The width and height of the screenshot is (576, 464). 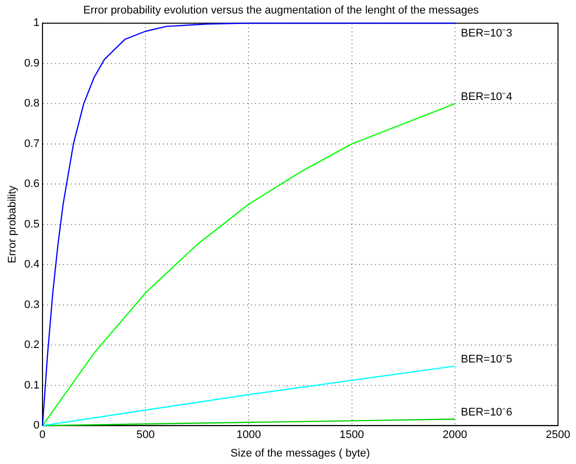 What do you see at coordinates (486, 97) in the screenshot?
I see `series-label: BER=10⁻4` at bounding box center [486, 97].